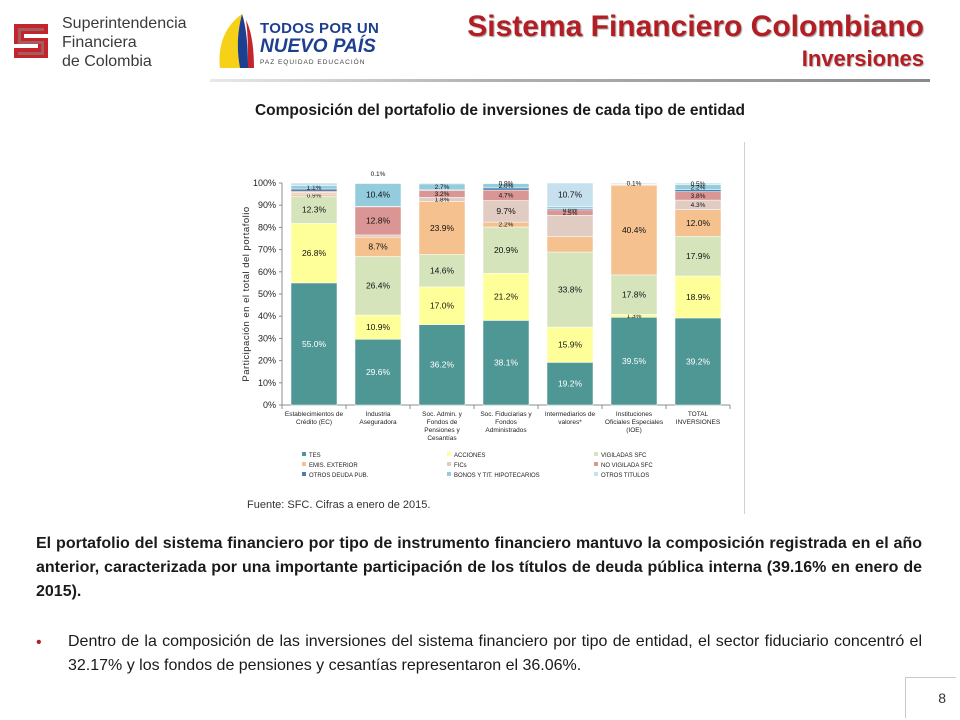  Describe the element at coordinates (442, 438) in the screenshot. I see `x-tick-label: Cesantías` at that location.